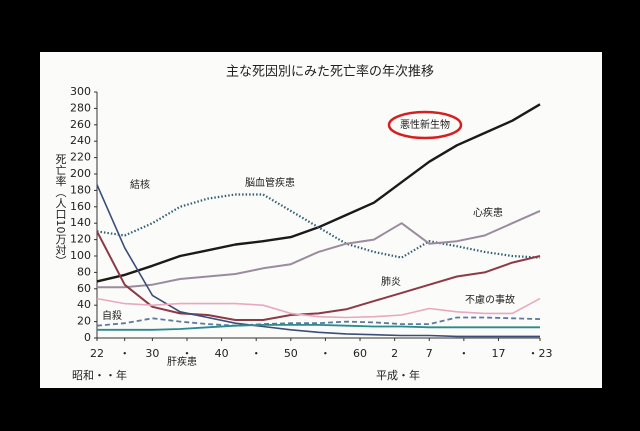  What do you see at coordinates (80, 173) in the screenshot?
I see `y-tick-label: 200` at bounding box center [80, 173].